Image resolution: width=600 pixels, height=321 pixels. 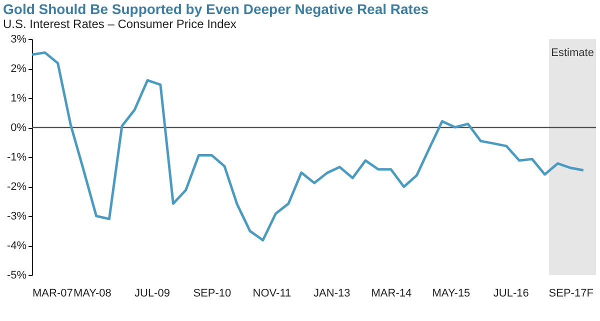 What do you see at coordinates (332, 294) in the screenshot?
I see `x-tick-label: JAN-13` at bounding box center [332, 294].